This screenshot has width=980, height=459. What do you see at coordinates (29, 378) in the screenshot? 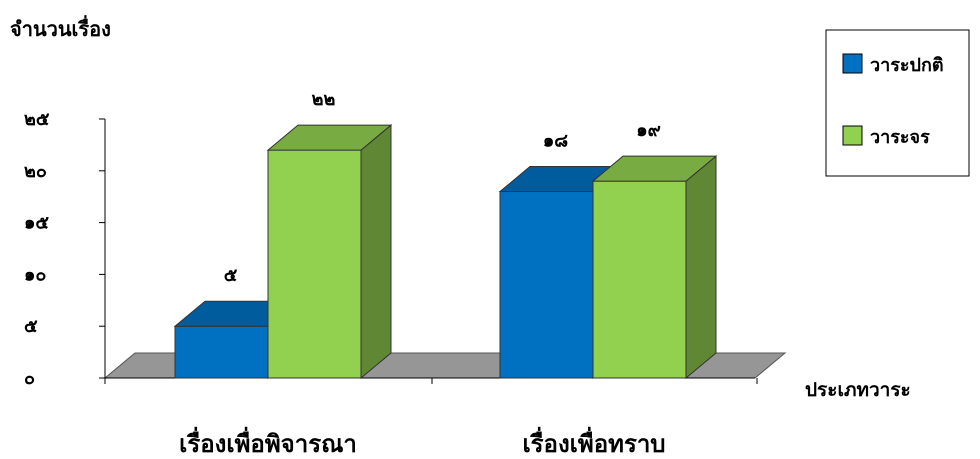
I see `y-tick-label-0: ๐` at bounding box center [29, 378].